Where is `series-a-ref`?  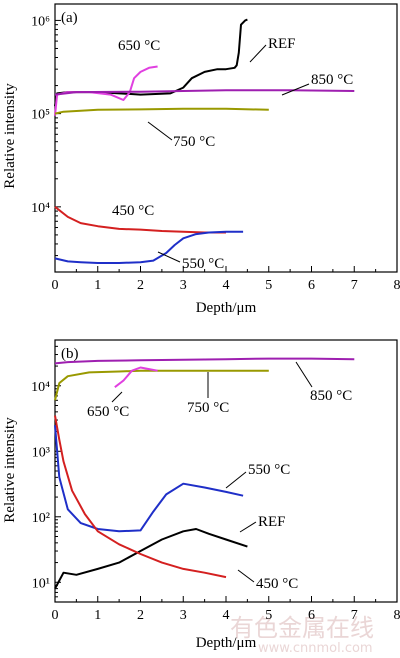 series-a-ref is located at coordinates (151, 62).